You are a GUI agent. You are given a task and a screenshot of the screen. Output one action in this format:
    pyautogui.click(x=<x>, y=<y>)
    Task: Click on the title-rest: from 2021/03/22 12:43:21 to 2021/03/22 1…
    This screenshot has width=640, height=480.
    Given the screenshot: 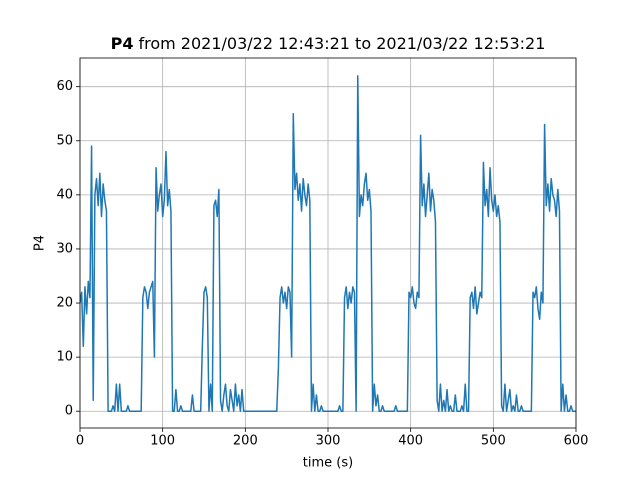 What is the action you would take?
    pyautogui.click(x=341, y=43)
    